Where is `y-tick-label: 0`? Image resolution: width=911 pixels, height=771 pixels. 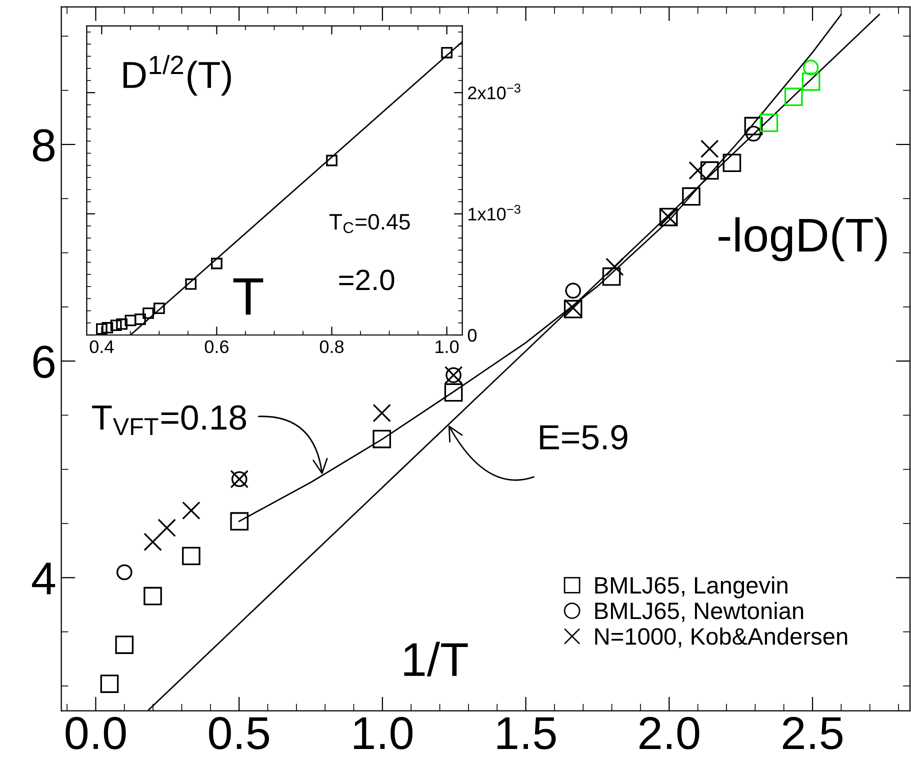 y-tick-label: 0 is located at coordinates (472, 335).